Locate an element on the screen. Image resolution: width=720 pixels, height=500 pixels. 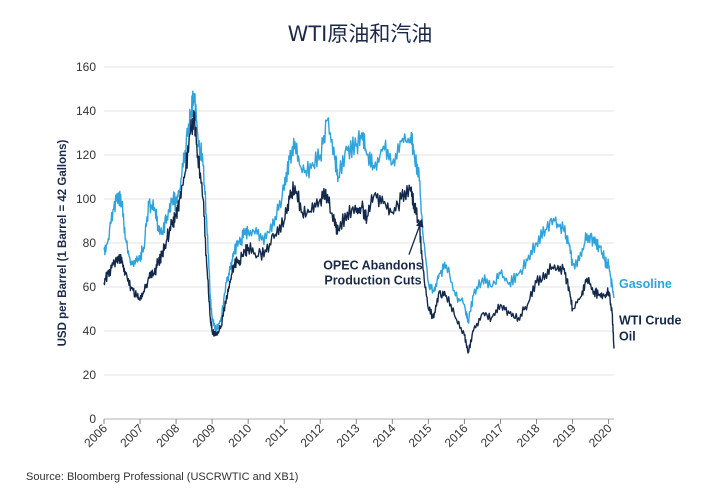
annotation-arrow-head is located at coordinates (419, 223).